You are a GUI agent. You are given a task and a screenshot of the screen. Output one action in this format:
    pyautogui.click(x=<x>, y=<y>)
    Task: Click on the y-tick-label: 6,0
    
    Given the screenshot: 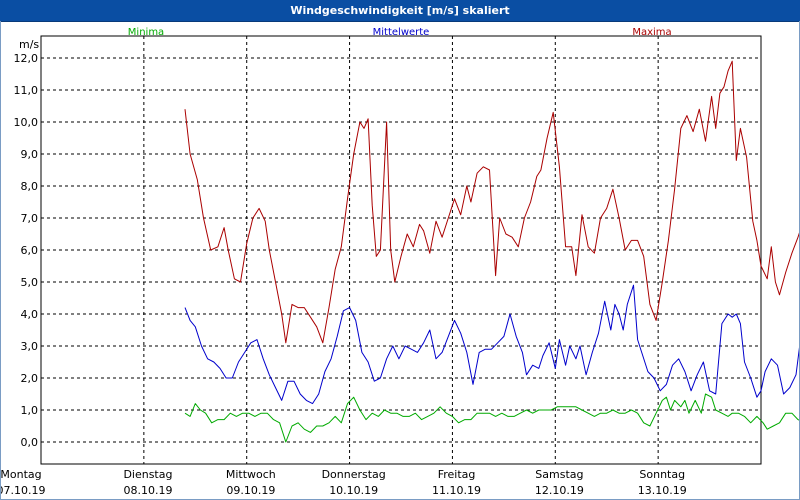 What is the action you would take?
    pyautogui.click(x=30, y=250)
    